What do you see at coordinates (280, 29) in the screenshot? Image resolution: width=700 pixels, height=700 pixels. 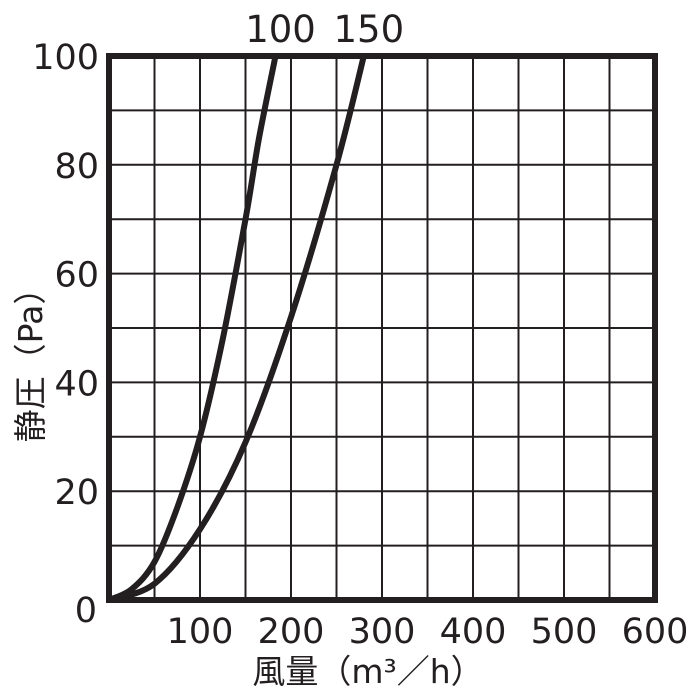 I see `series-label-100: 100` at bounding box center [280, 29].